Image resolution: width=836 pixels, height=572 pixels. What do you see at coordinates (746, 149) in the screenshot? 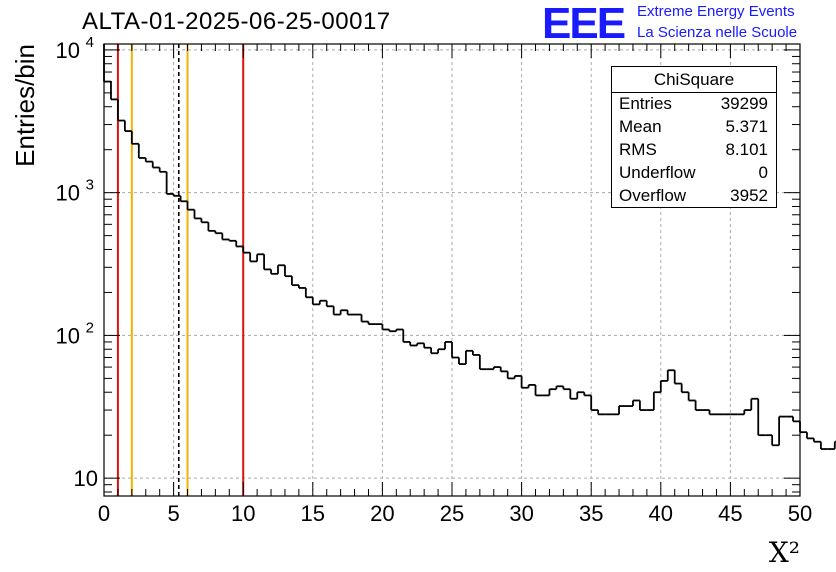
I see `stats-value: 8.101` at bounding box center [746, 149].